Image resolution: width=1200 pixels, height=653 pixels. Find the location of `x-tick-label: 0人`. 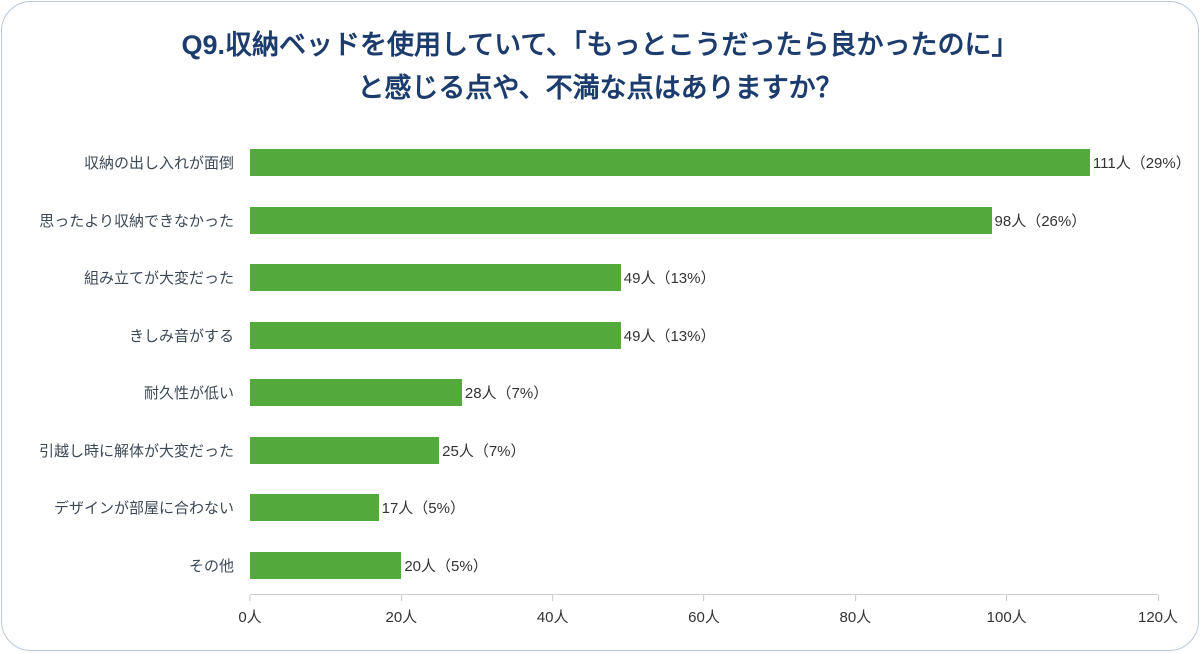

x-tick-label: 0人 is located at coordinates (250, 617).